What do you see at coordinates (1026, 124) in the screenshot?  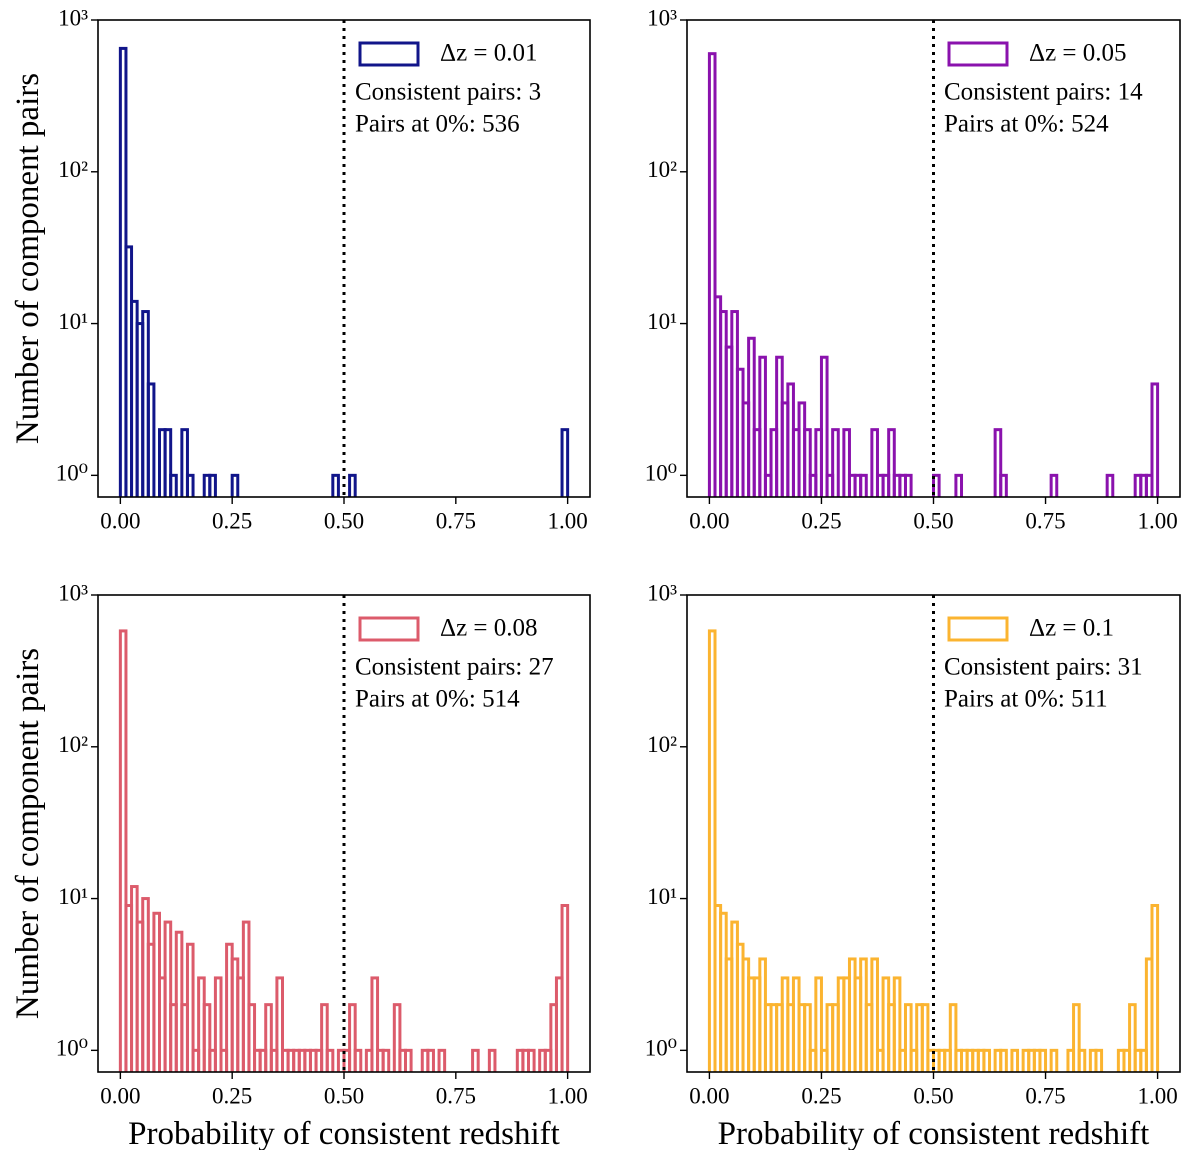 I see `annotation: Pairs at 0%: 524` at bounding box center [1026, 124].